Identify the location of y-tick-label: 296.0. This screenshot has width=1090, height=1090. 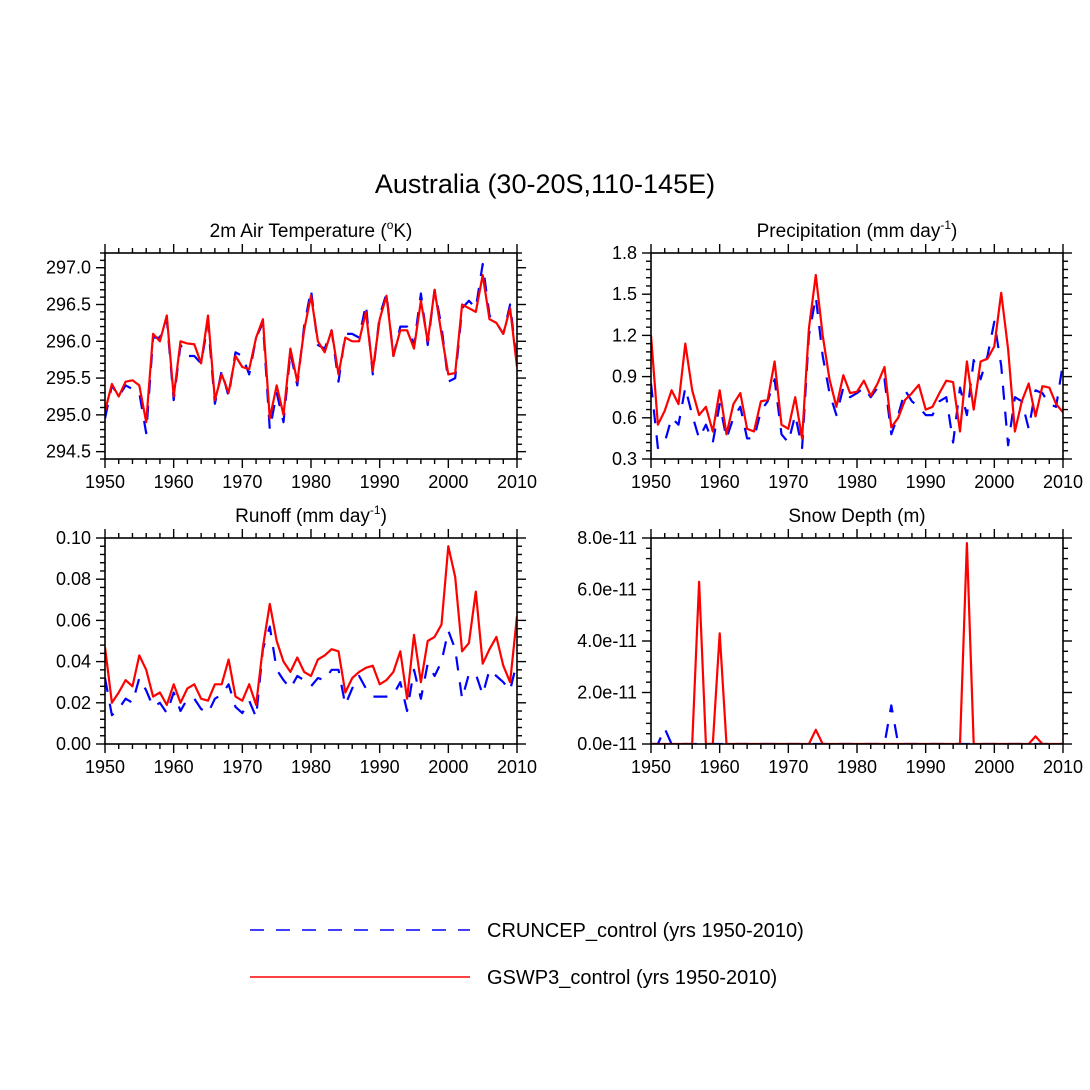
(68, 341).